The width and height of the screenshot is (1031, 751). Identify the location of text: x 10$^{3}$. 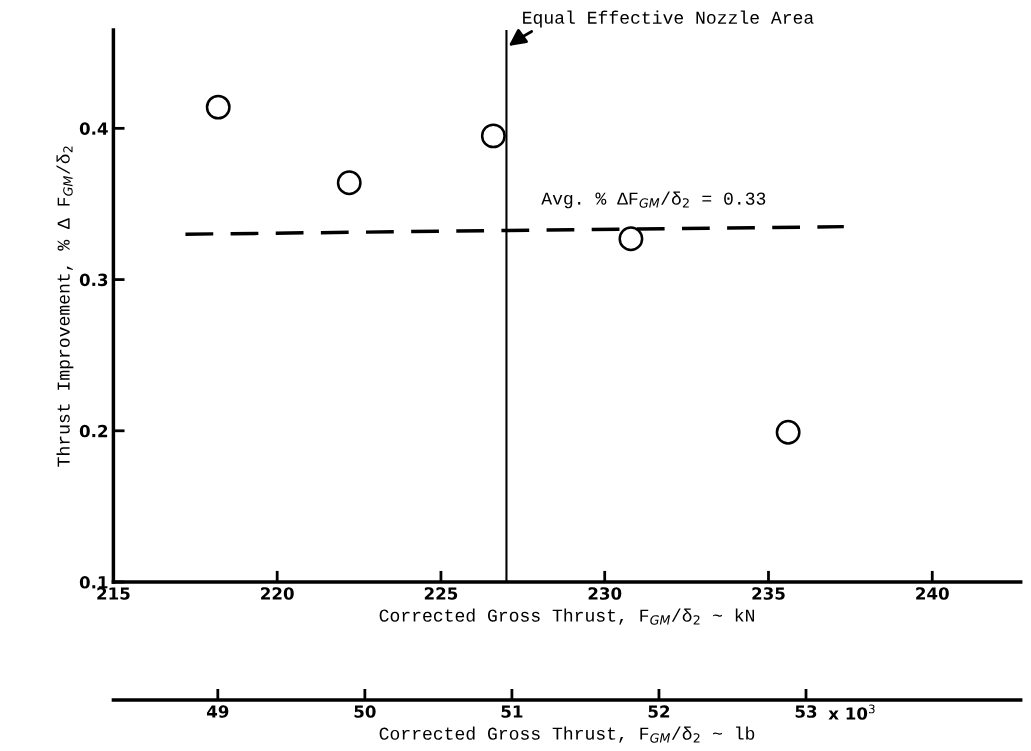
(851, 712).